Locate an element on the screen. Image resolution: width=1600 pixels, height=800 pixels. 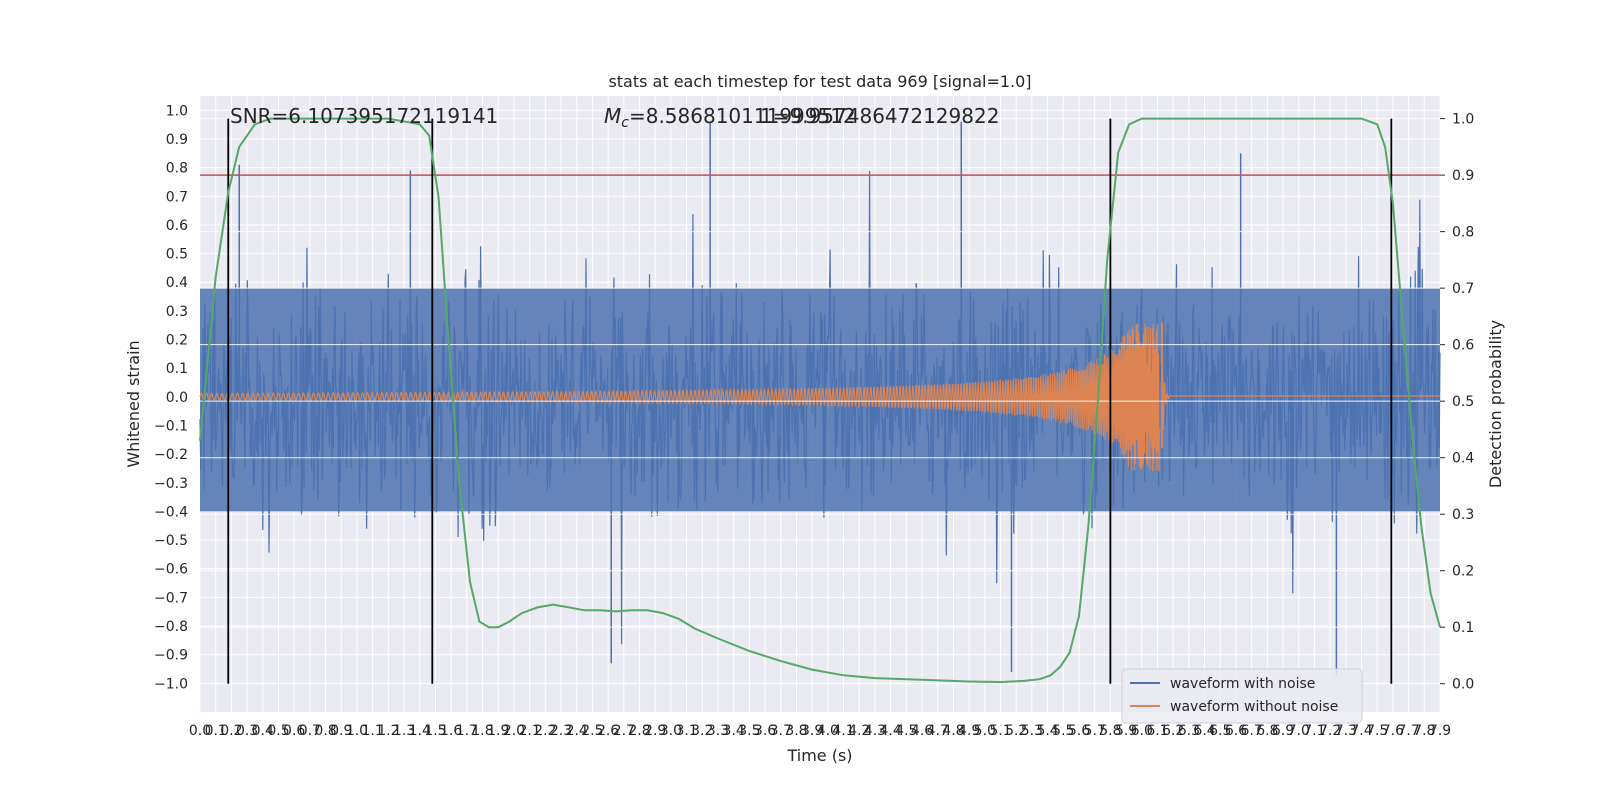
x-tick-label: 1.1 is located at coordinates (373, 731).